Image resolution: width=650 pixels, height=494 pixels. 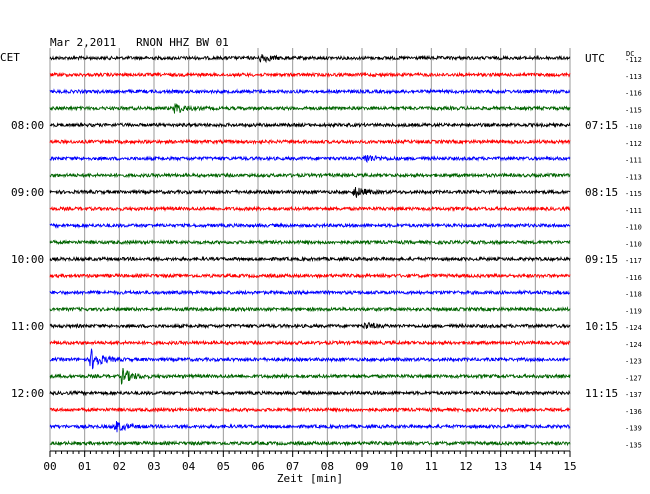 I want to click on right-time-label: 10:15, so click(x=601, y=326).